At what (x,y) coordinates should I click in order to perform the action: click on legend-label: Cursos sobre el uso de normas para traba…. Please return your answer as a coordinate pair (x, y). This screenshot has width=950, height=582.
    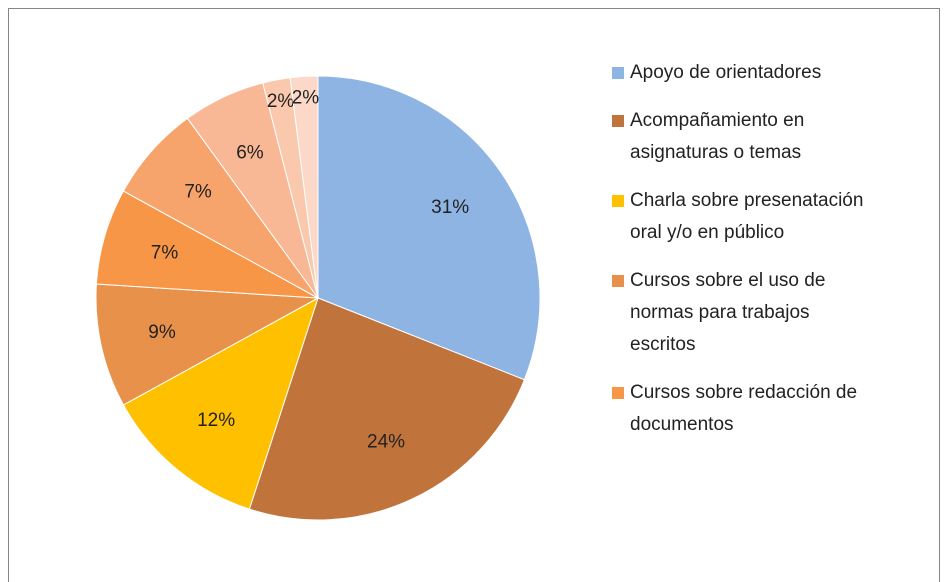
    Looking at the image, I should click on (728, 312).